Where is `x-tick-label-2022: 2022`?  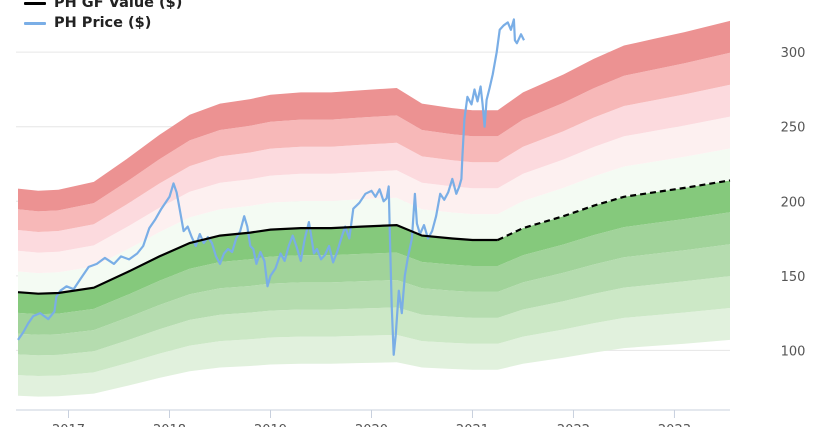 x-tick-label-2022: 2022 is located at coordinates (573, 425).